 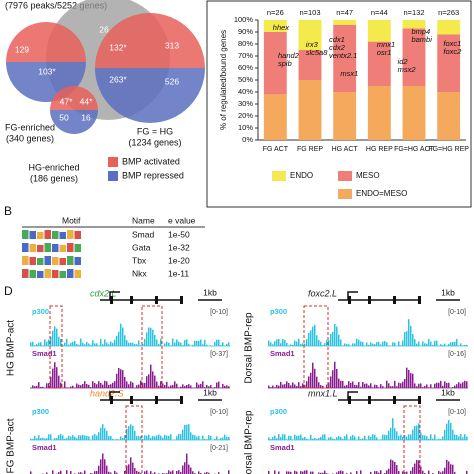 I want to click on highlight-box, so click(x=412, y=439).